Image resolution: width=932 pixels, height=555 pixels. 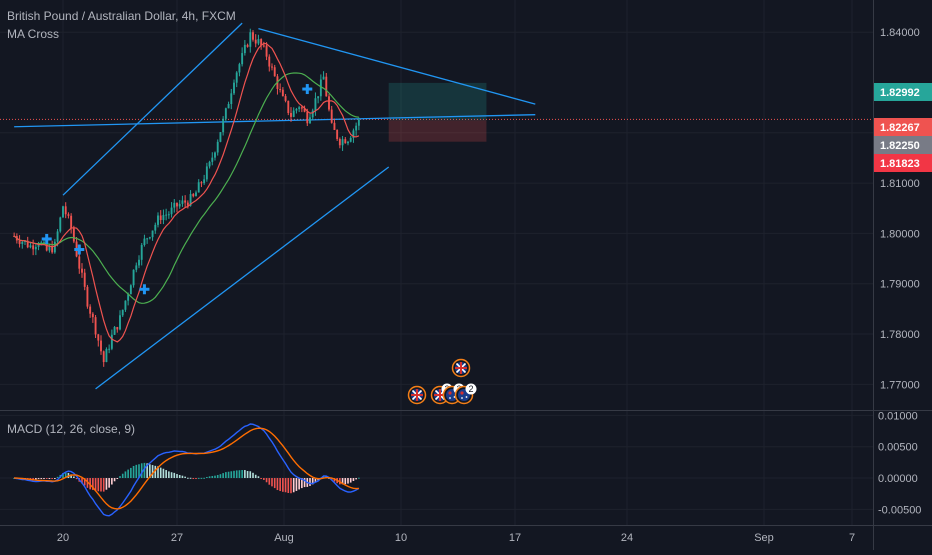 What do you see at coordinates (898, 479) in the screenshot?
I see `macd-tick-label: 0.00000` at bounding box center [898, 479].